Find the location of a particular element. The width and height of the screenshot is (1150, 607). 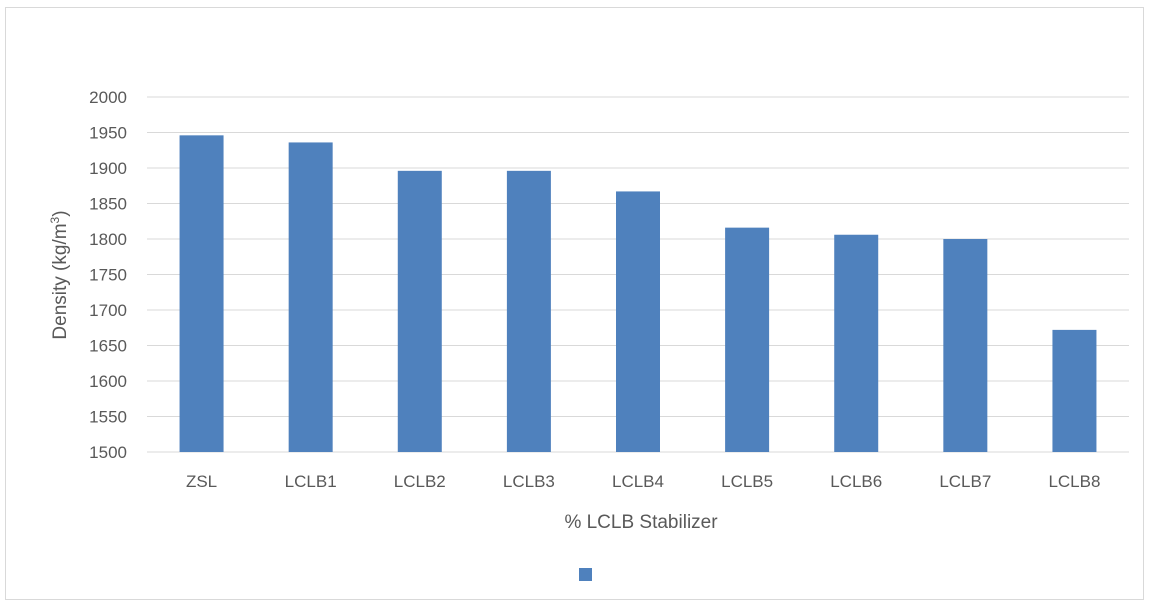

bar-lclb1 is located at coordinates (310, 297).